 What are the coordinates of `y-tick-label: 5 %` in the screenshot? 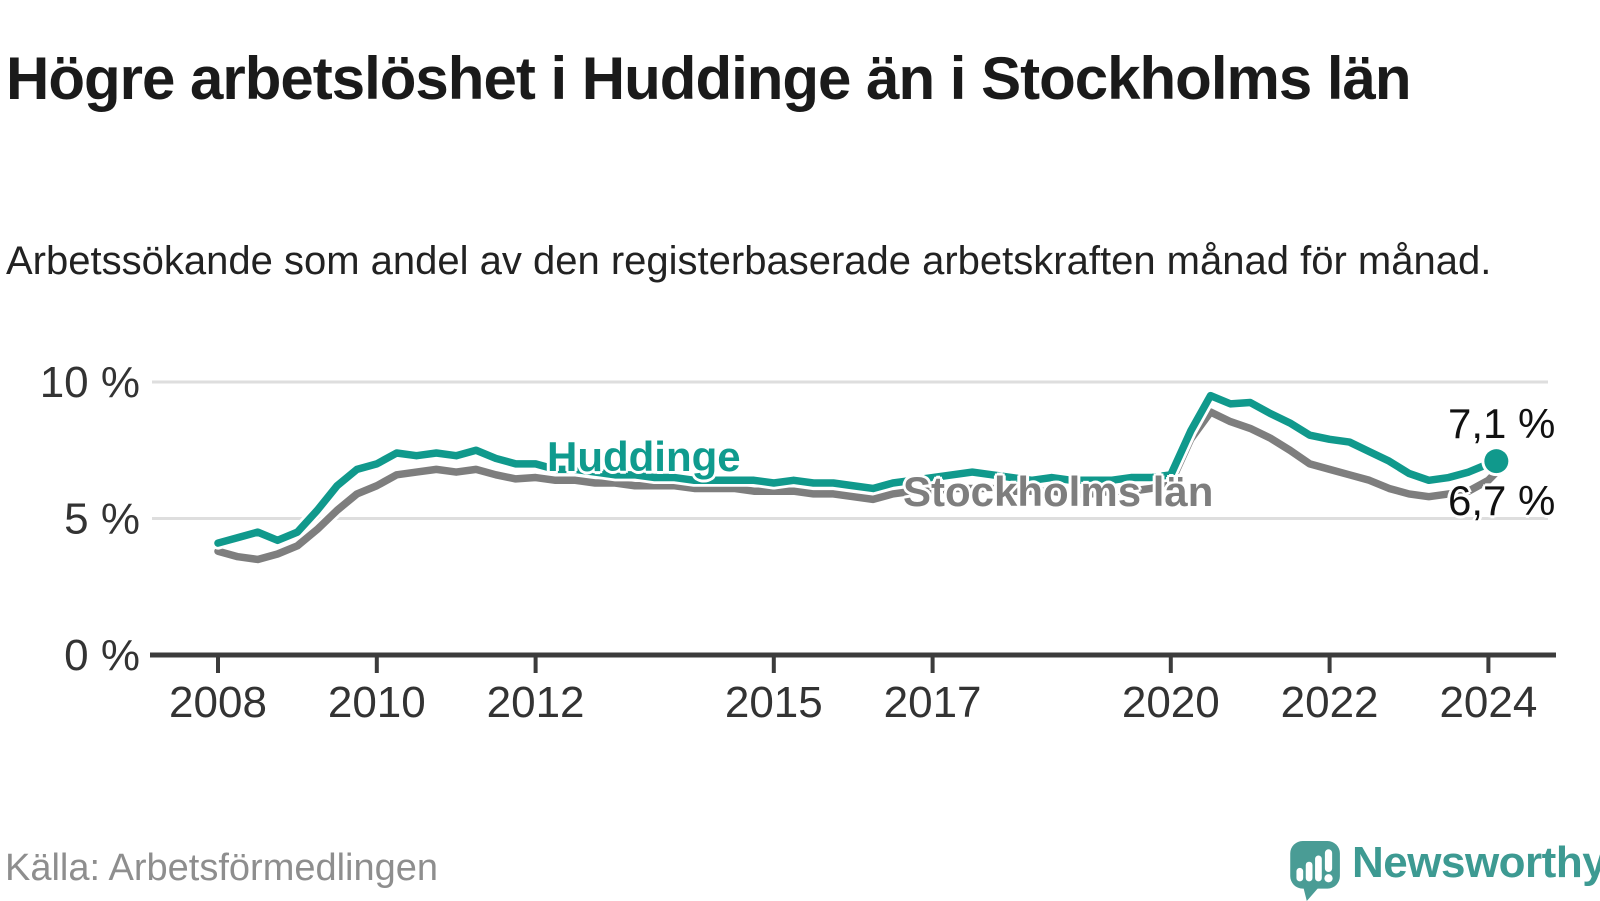 It's located at (102, 519).